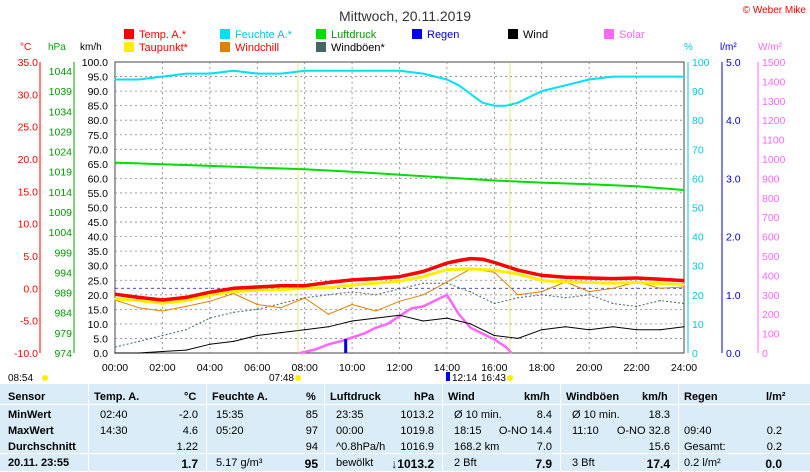 The width and height of the screenshot is (810, 472). What do you see at coordinates (45, 378) in the screenshot?
I see `sun-icon` at bounding box center [45, 378].